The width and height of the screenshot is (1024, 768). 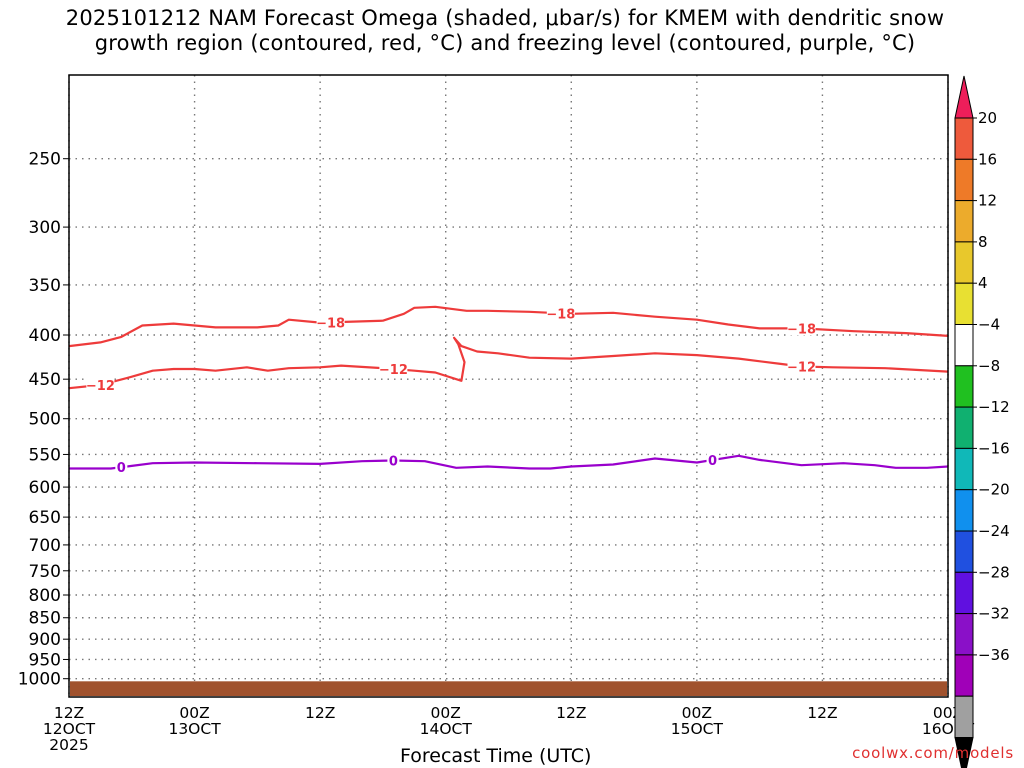 I want to click on colorbar-top-arrow, so click(x=964, y=97).